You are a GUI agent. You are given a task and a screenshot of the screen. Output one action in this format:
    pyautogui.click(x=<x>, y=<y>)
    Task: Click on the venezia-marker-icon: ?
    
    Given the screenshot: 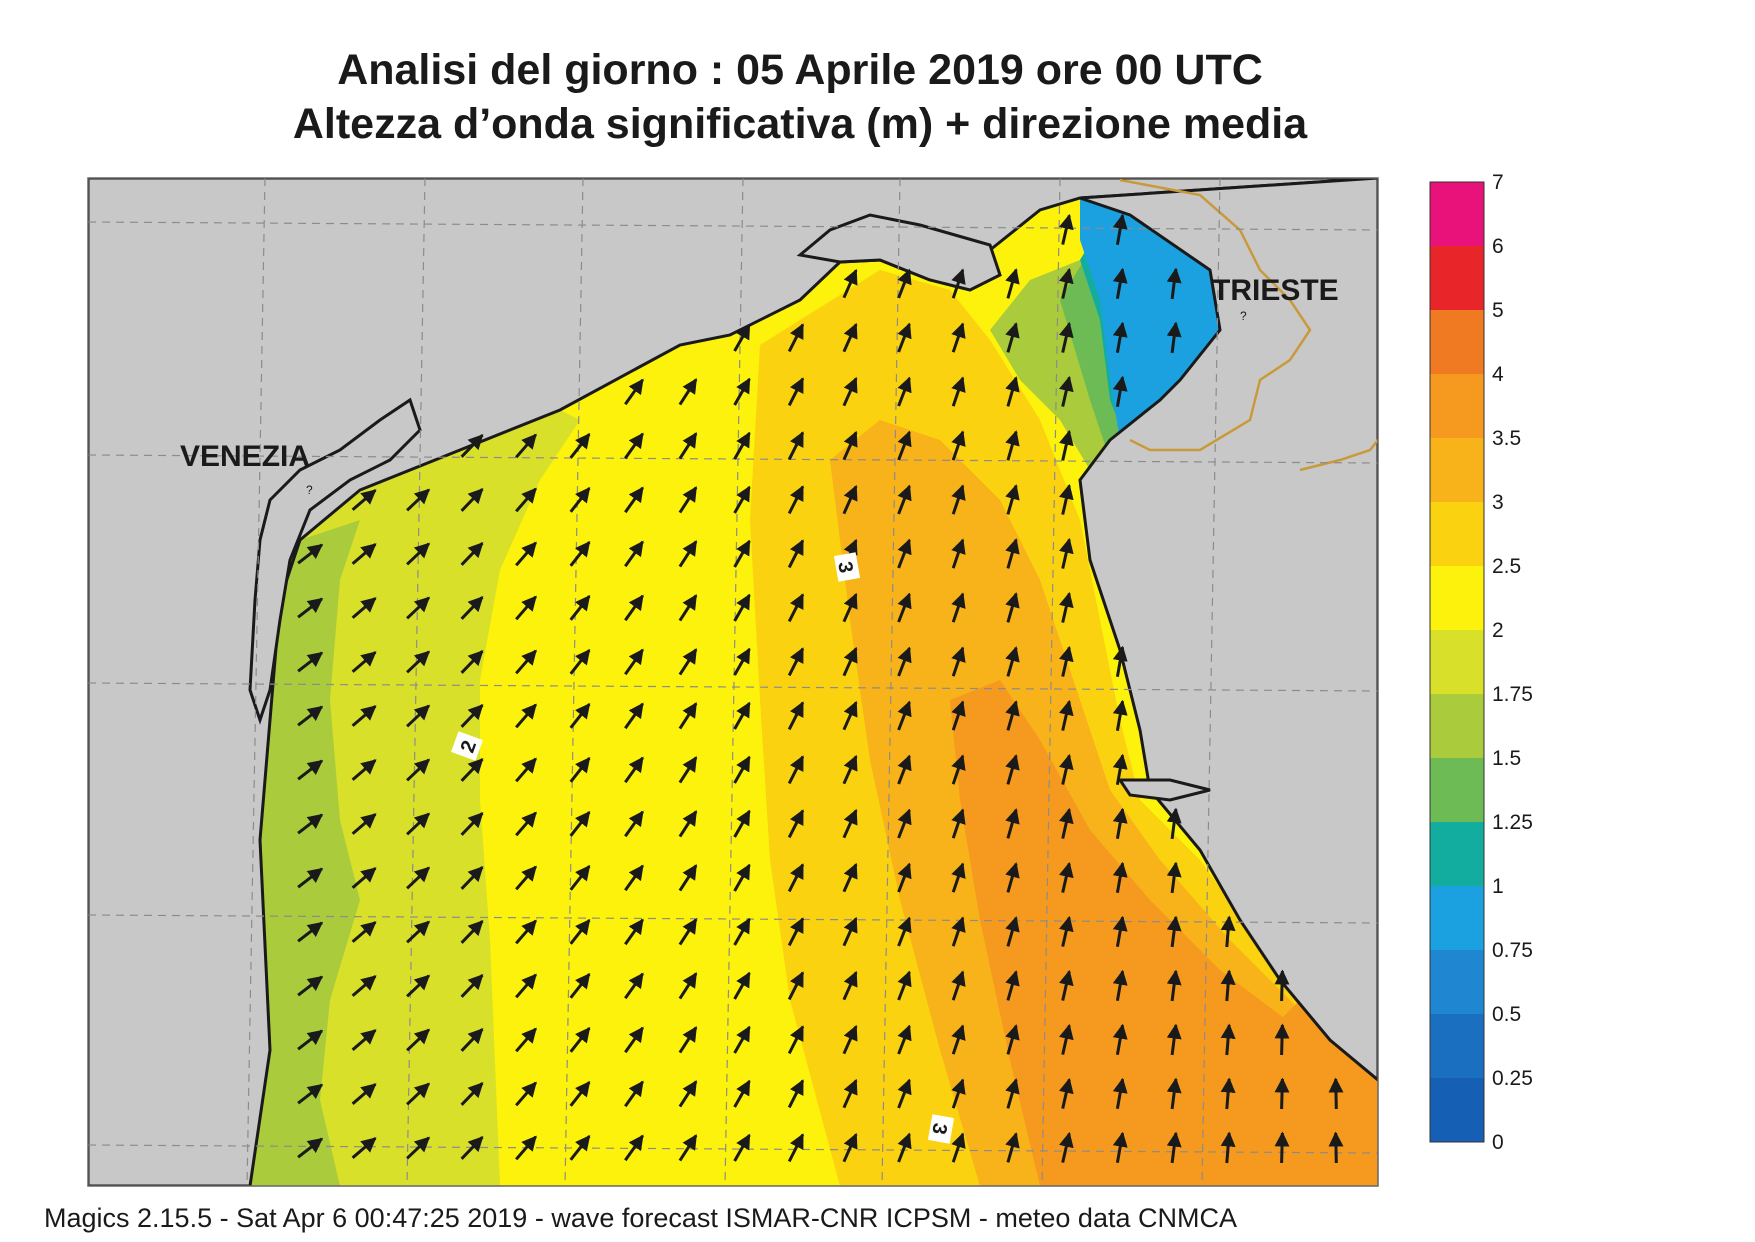 What is the action you would take?
    pyautogui.click(x=309, y=490)
    